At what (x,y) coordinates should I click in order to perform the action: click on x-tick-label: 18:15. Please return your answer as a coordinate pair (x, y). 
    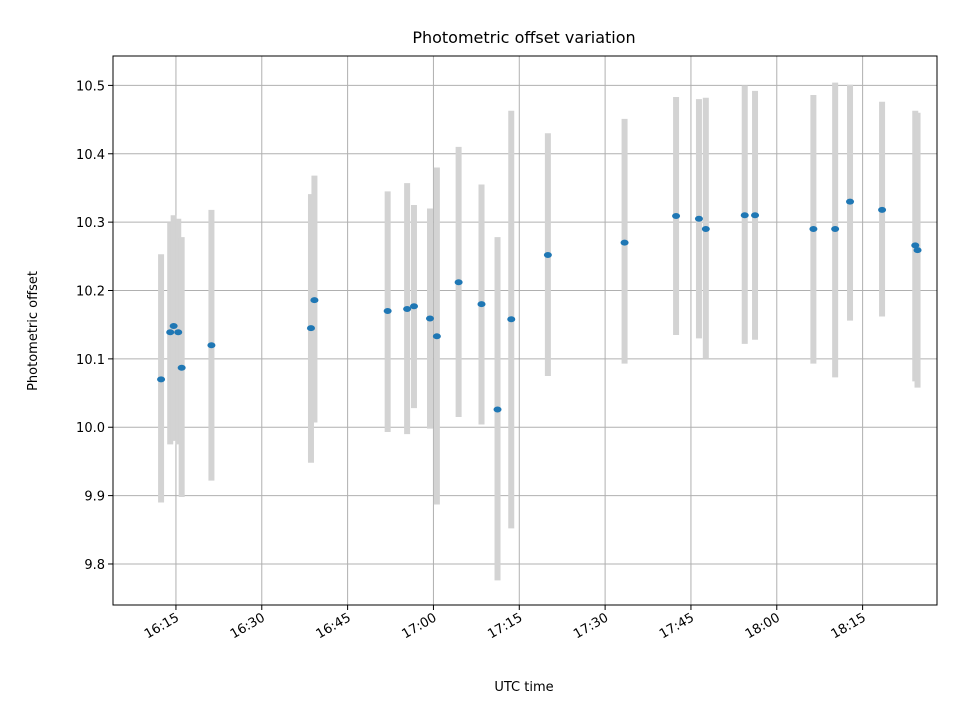
    Looking at the image, I should click on (849, 626).